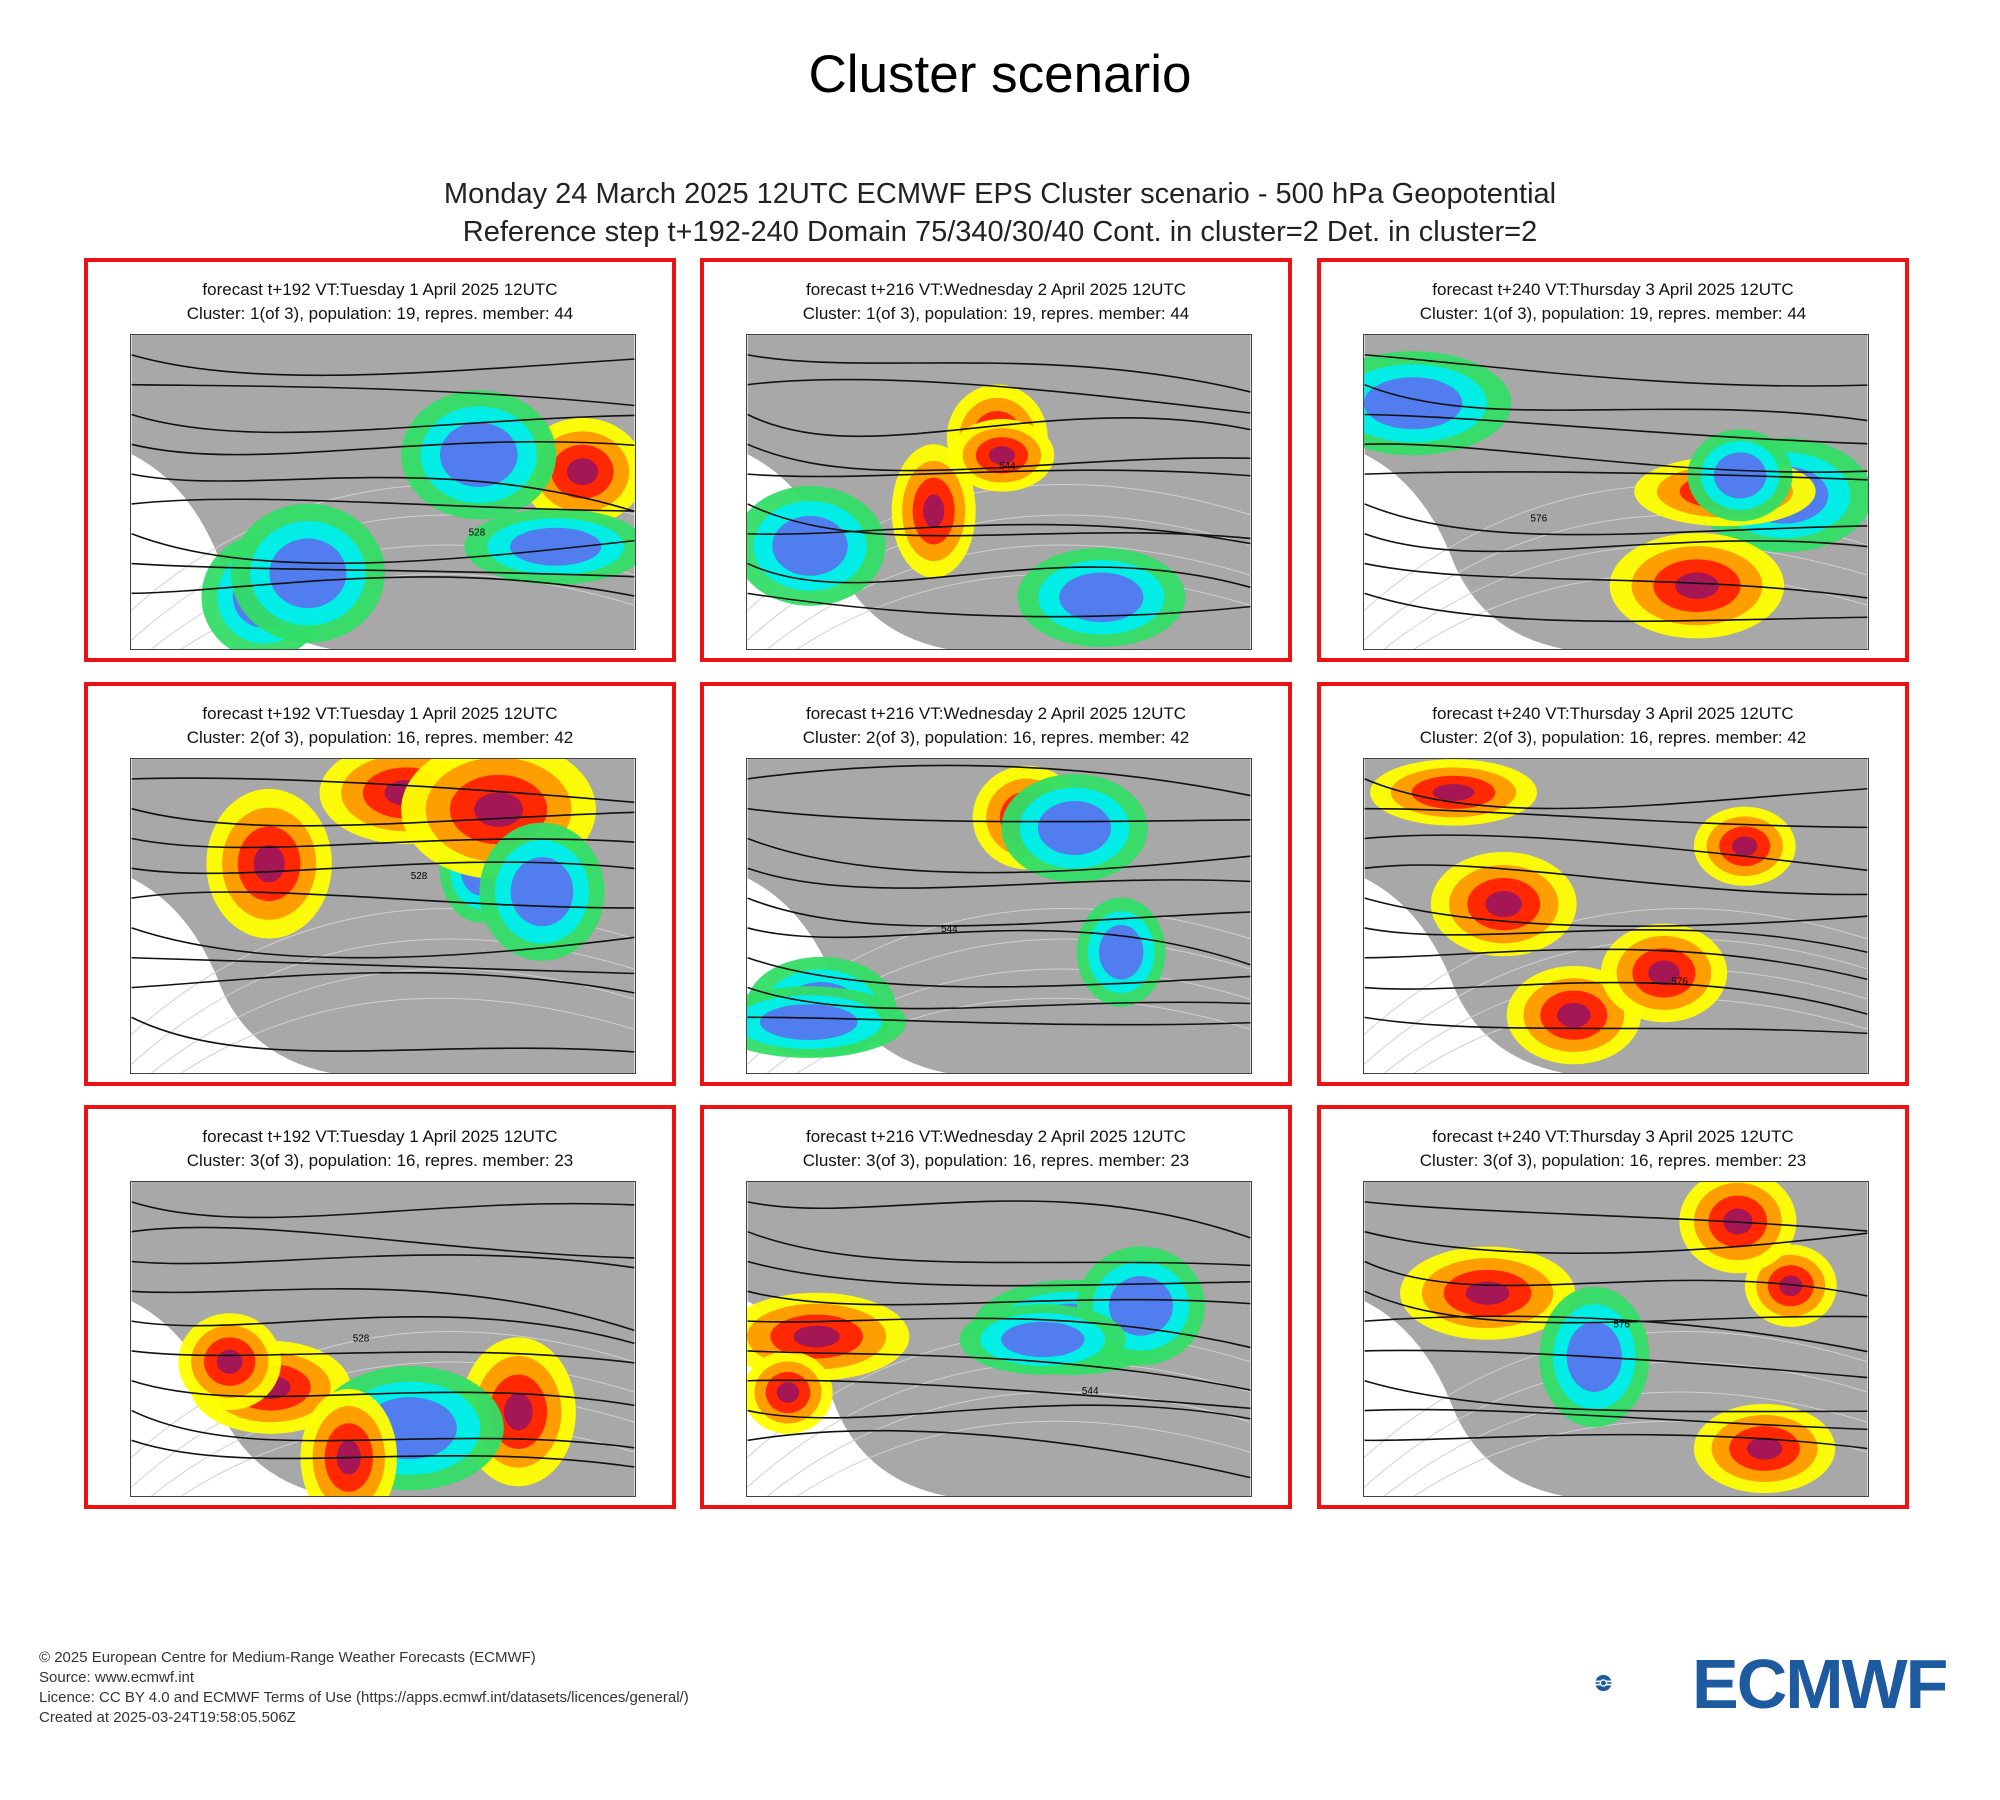 The width and height of the screenshot is (2000, 1800). I want to click on footer-created: Created at 2025-03-24T19:58:05.506Z, so click(167, 1717).